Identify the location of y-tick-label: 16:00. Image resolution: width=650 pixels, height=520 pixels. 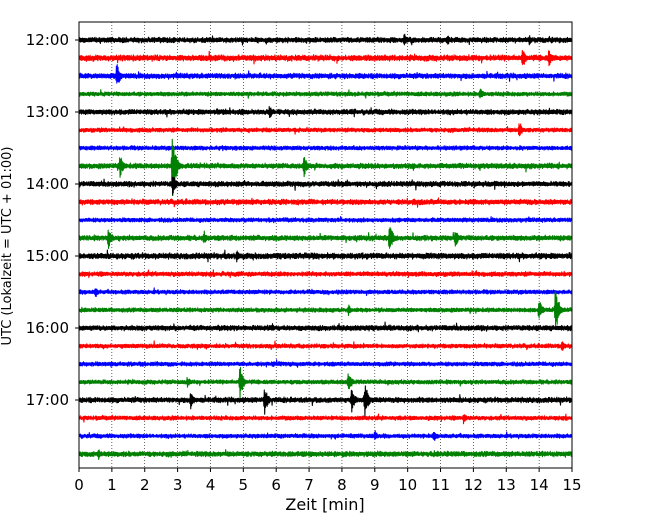
(47, 328).